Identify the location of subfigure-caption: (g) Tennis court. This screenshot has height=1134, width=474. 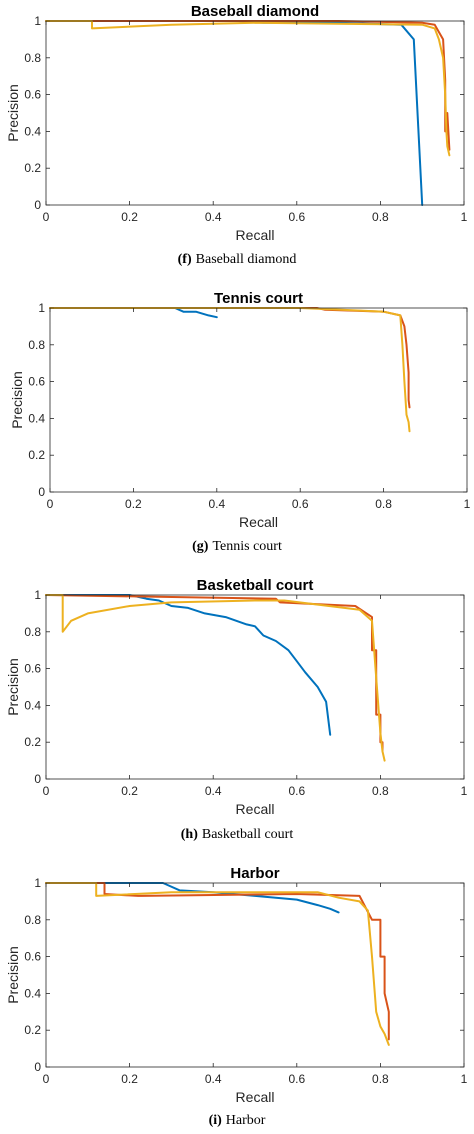
(237, 546).